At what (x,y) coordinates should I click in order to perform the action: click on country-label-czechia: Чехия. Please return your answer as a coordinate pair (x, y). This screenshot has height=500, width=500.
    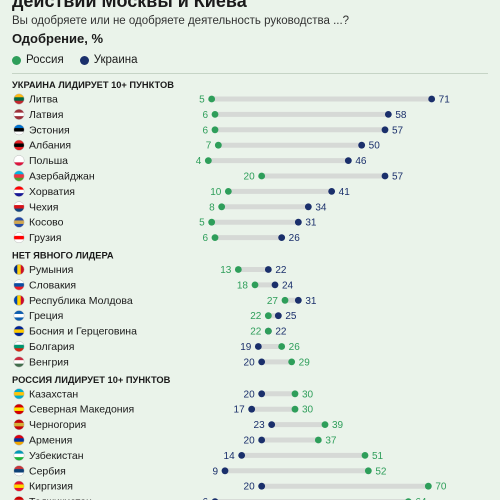
    Looking at the image, I should click on (43, 207).